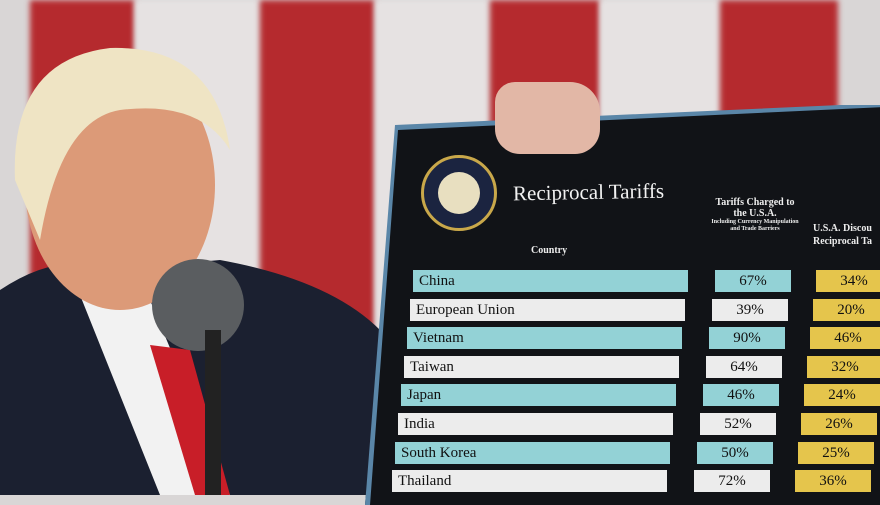 The image size is (880, 505). I want to click on header-discounted: U.S.A. Discou Reciprocal Ta, so click(842, 235).